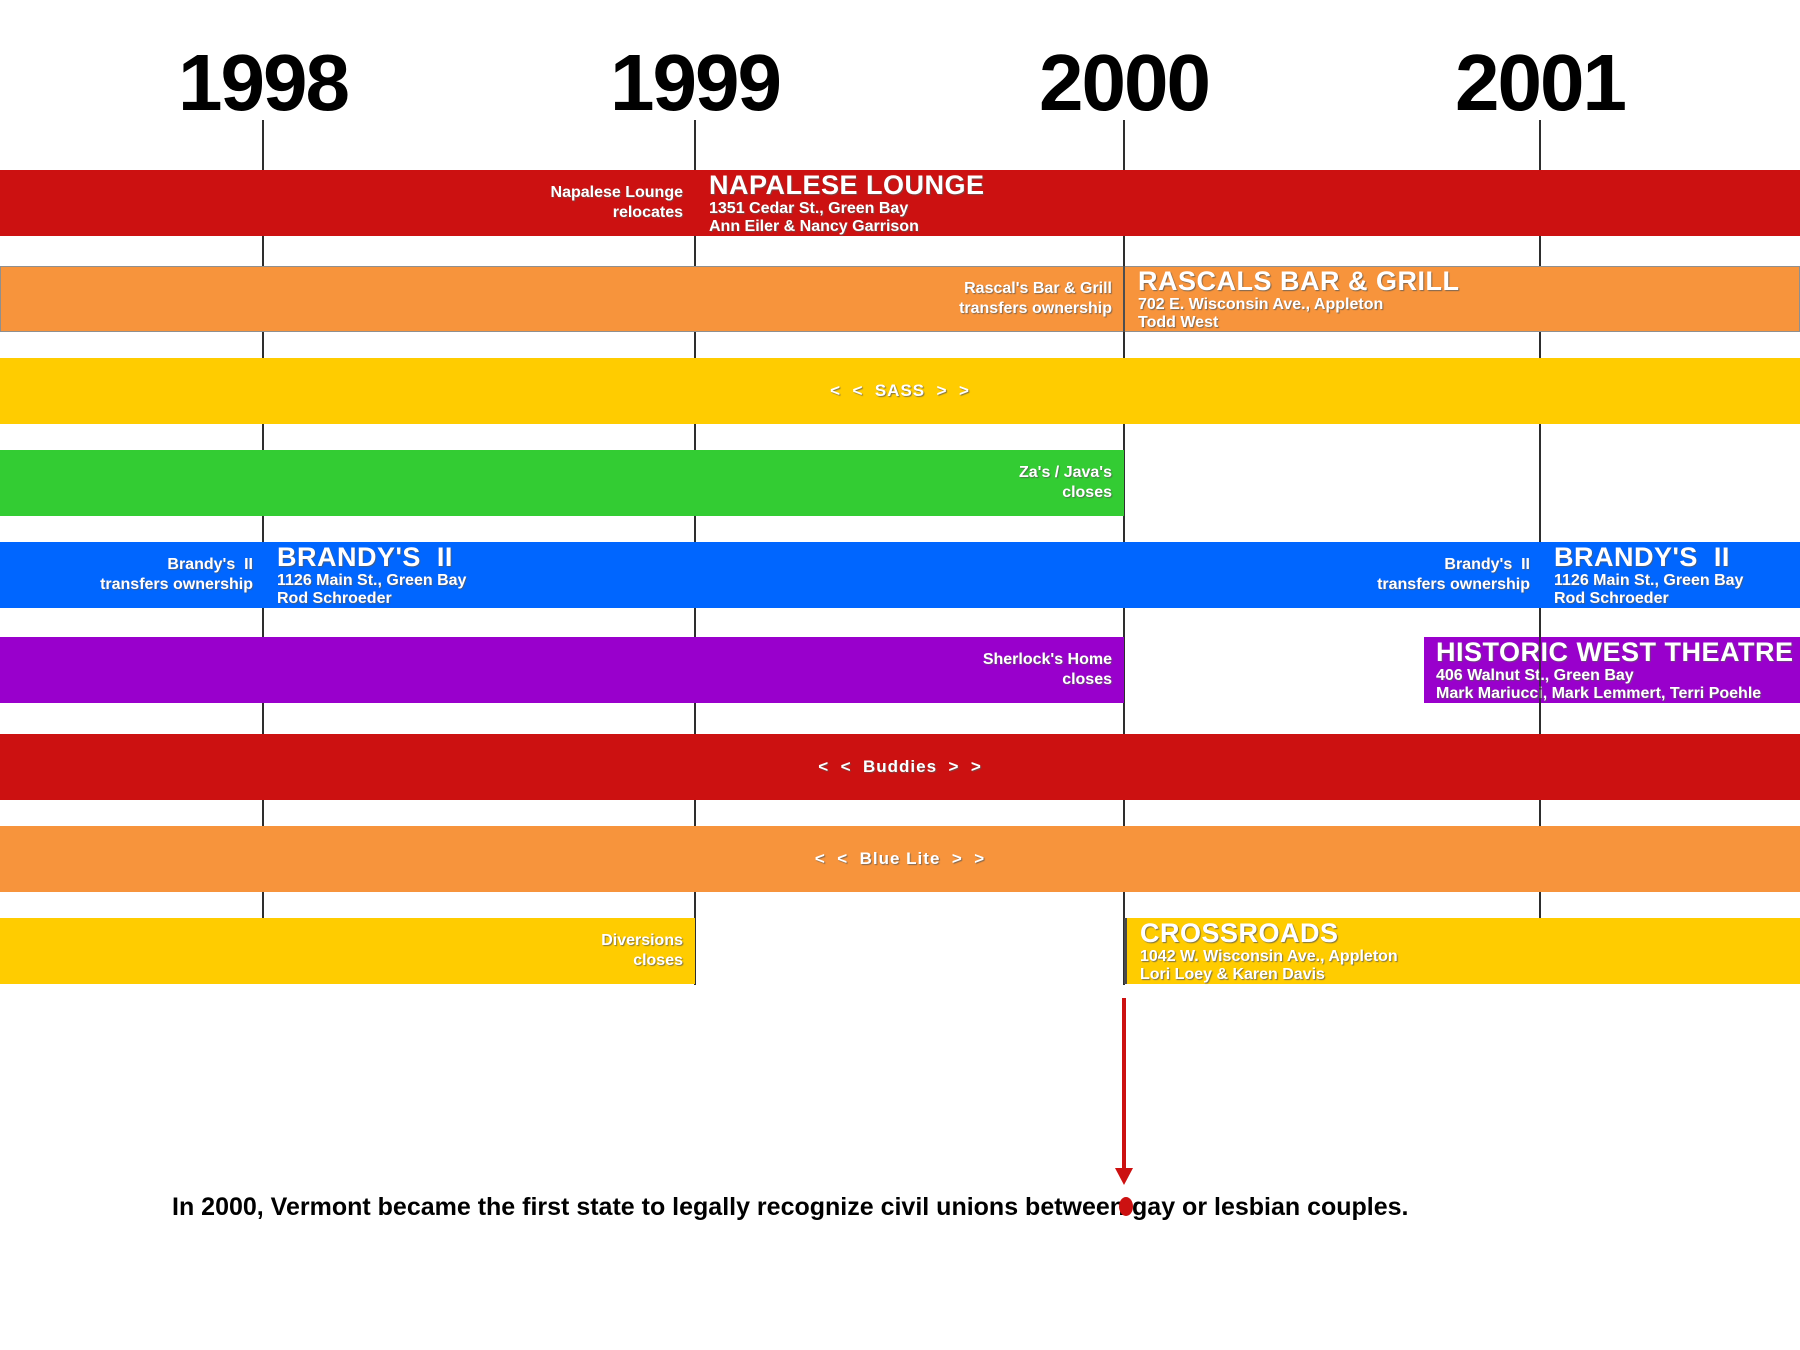 The height and width of the screenshot is (1350, 1800). Describe the element at coordinates (1615, 651) in the screenshot. I see `venue-title: HISTORIC WEST THEATRE` at that location.